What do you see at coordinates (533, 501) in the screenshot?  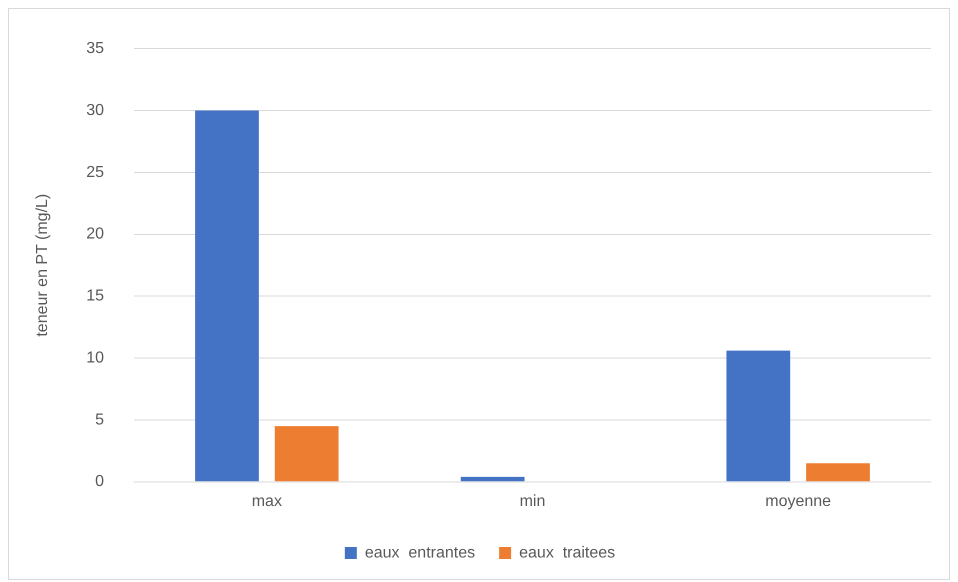 I see `x-tick-label: min` at bounding box center [533, 501].